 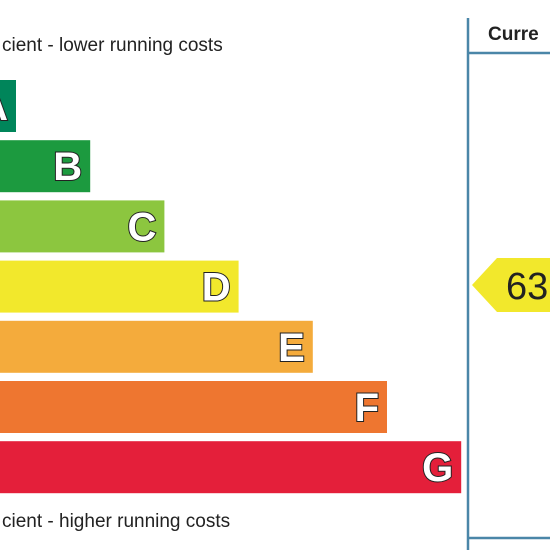 What do you see at coordinates (4, 107) in the screenshot?
I see `band-letter: A` at bounding box center [4, 107].